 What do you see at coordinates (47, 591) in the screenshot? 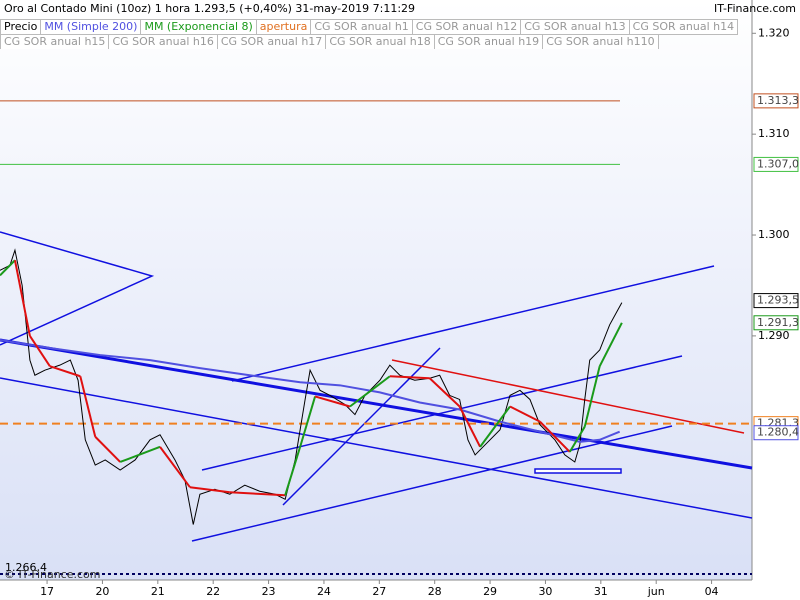
I see `x-tick-label: 17` at bounding box center [47, 591].